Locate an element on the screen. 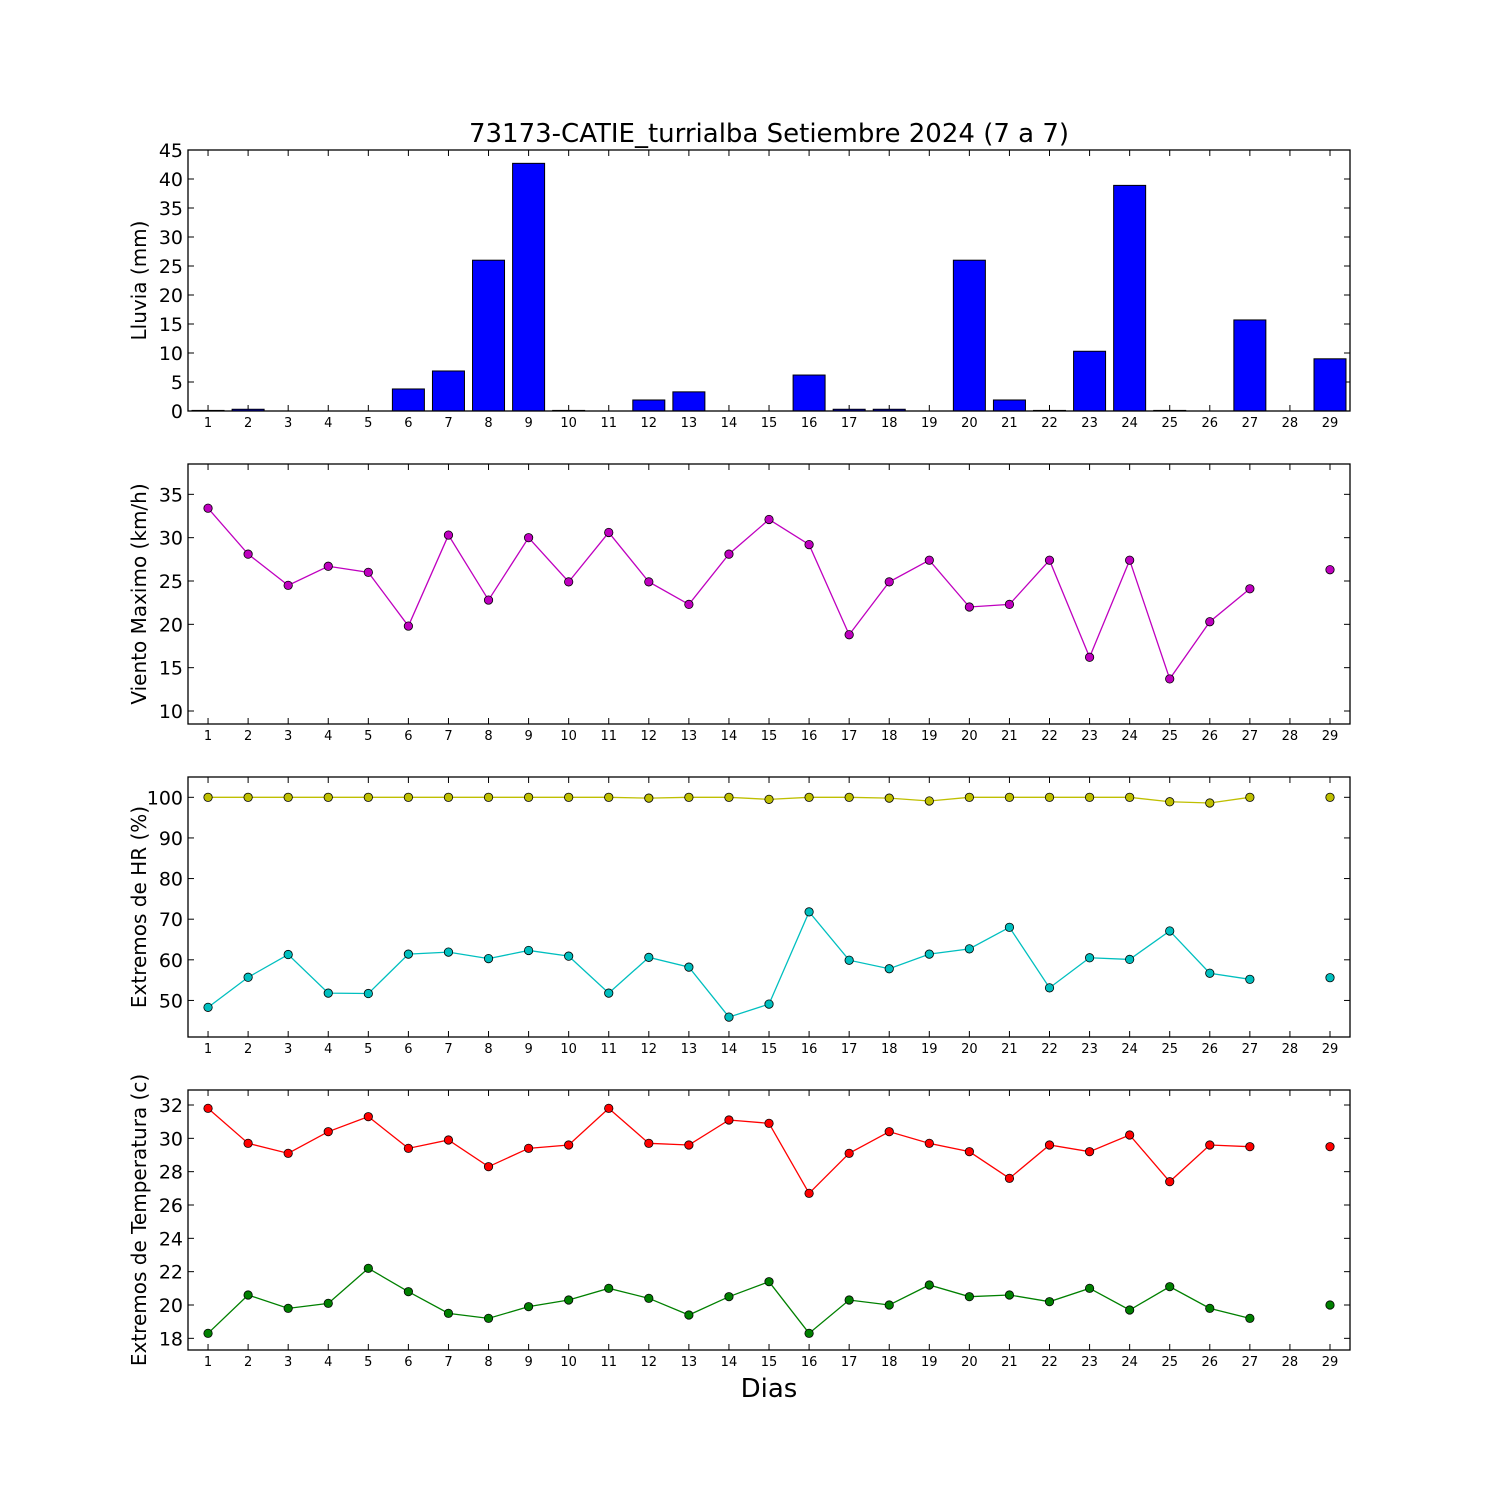 The height and width of the screenshot is (1500, 1500). ytick-label: 10 is located at coordinates (171, 712).